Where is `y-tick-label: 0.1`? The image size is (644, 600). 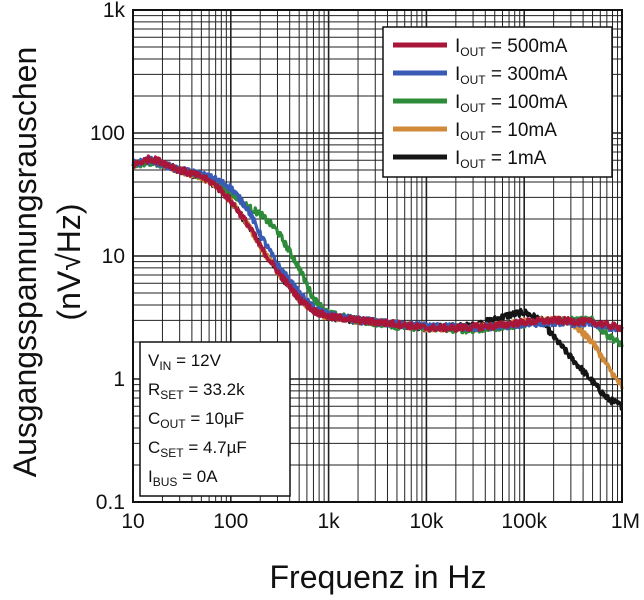
y-tick-label: 0.1 is located at coordinates (110, 502).